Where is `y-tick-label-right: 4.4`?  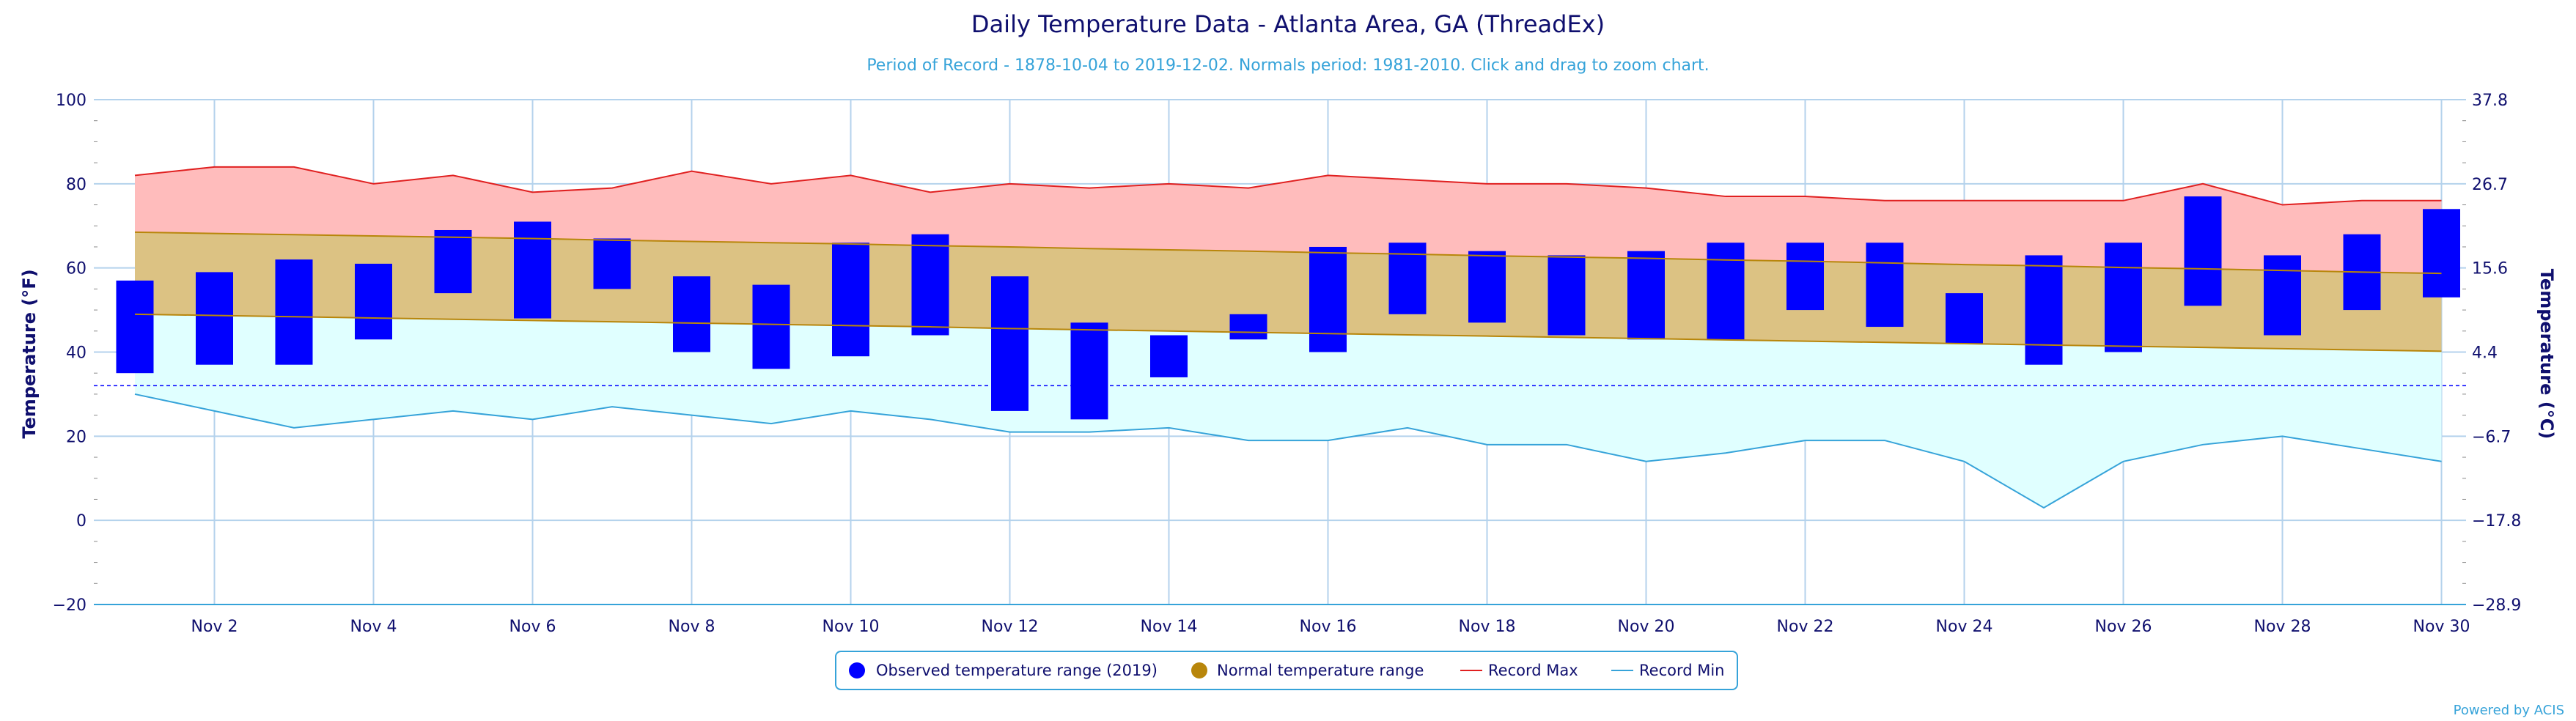
y-tick-label-right: 4.4 is located at coordinates (2485, 353).